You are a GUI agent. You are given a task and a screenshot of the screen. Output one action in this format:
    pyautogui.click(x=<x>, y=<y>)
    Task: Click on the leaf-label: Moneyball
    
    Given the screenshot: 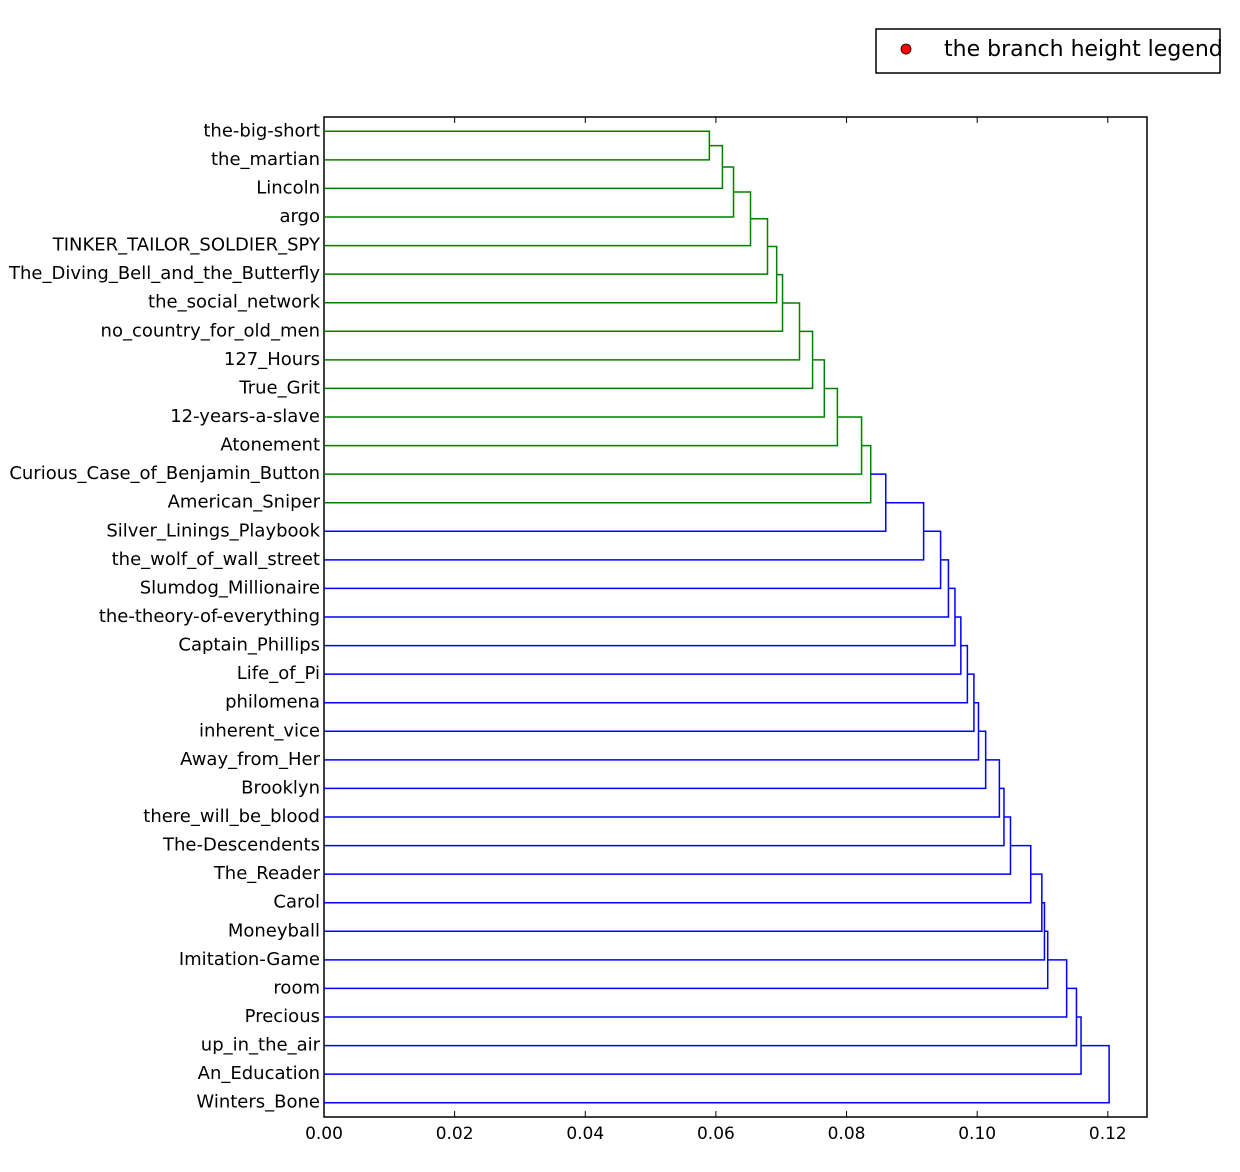 What is the action you would take?
    pyautogui.click(x=274, y=930)
    